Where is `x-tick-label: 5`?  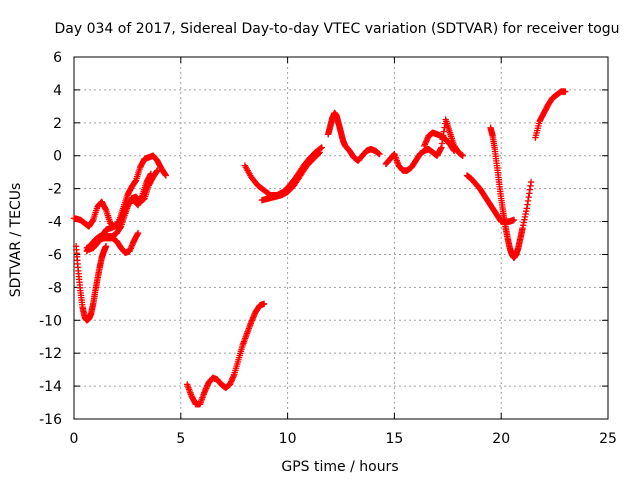
x-tick-label: 5 is located at coordinates (180, 439).